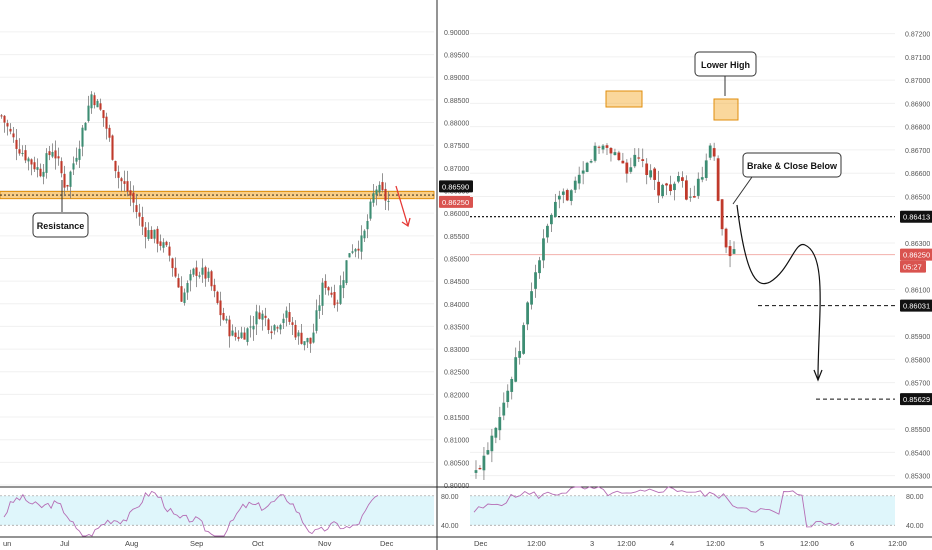 The width and height of the screenshot is (932, 550). I want to click on x-tick-label: 3, so click(592, 543).